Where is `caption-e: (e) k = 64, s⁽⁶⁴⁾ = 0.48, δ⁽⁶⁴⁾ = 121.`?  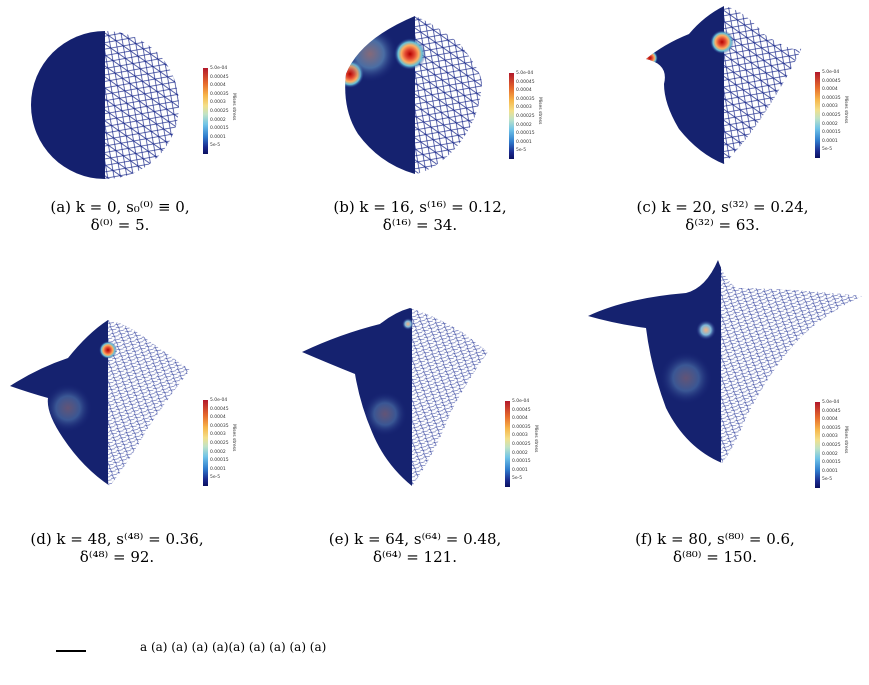
caption-e: (e) k = 64, s⁽⁶⁴⁾ = 0.48, δ⁽⁶⁴⁾ = 121. is located at coordinates (415, 548).